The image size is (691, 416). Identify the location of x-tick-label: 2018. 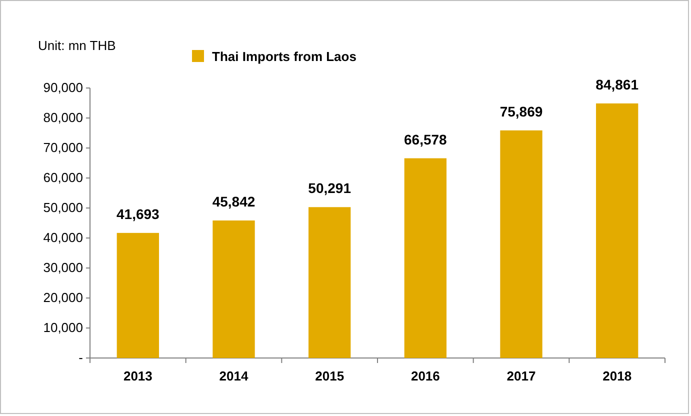
(617, 376).